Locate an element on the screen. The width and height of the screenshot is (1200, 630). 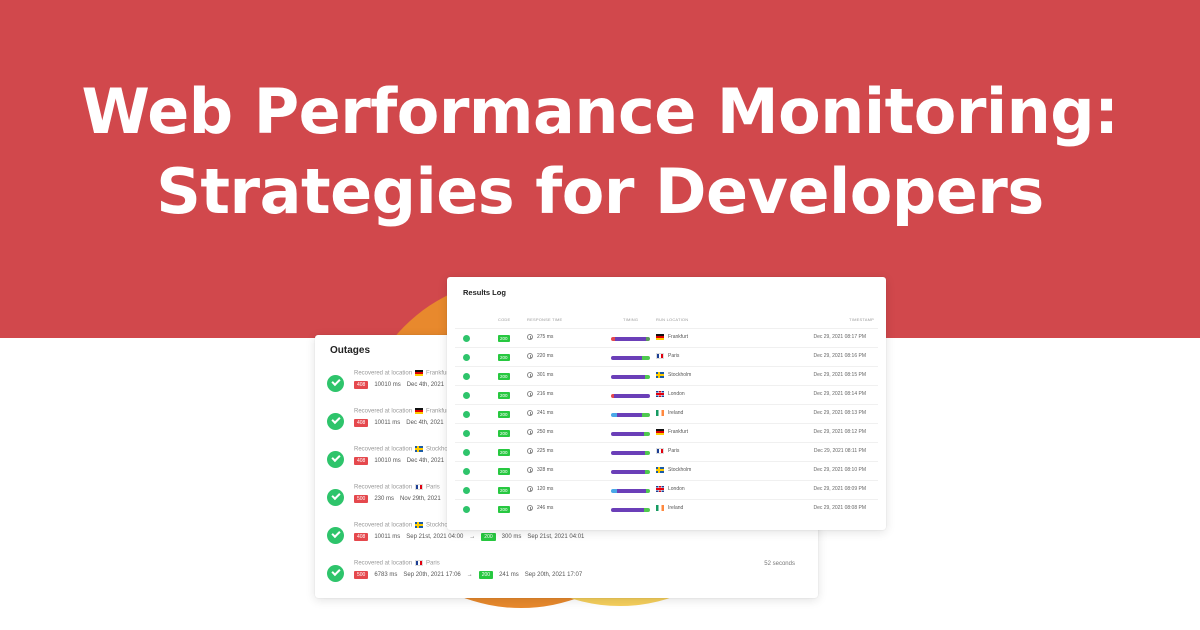
response-time-value: 250 ms is located at coordinates (545, 432).